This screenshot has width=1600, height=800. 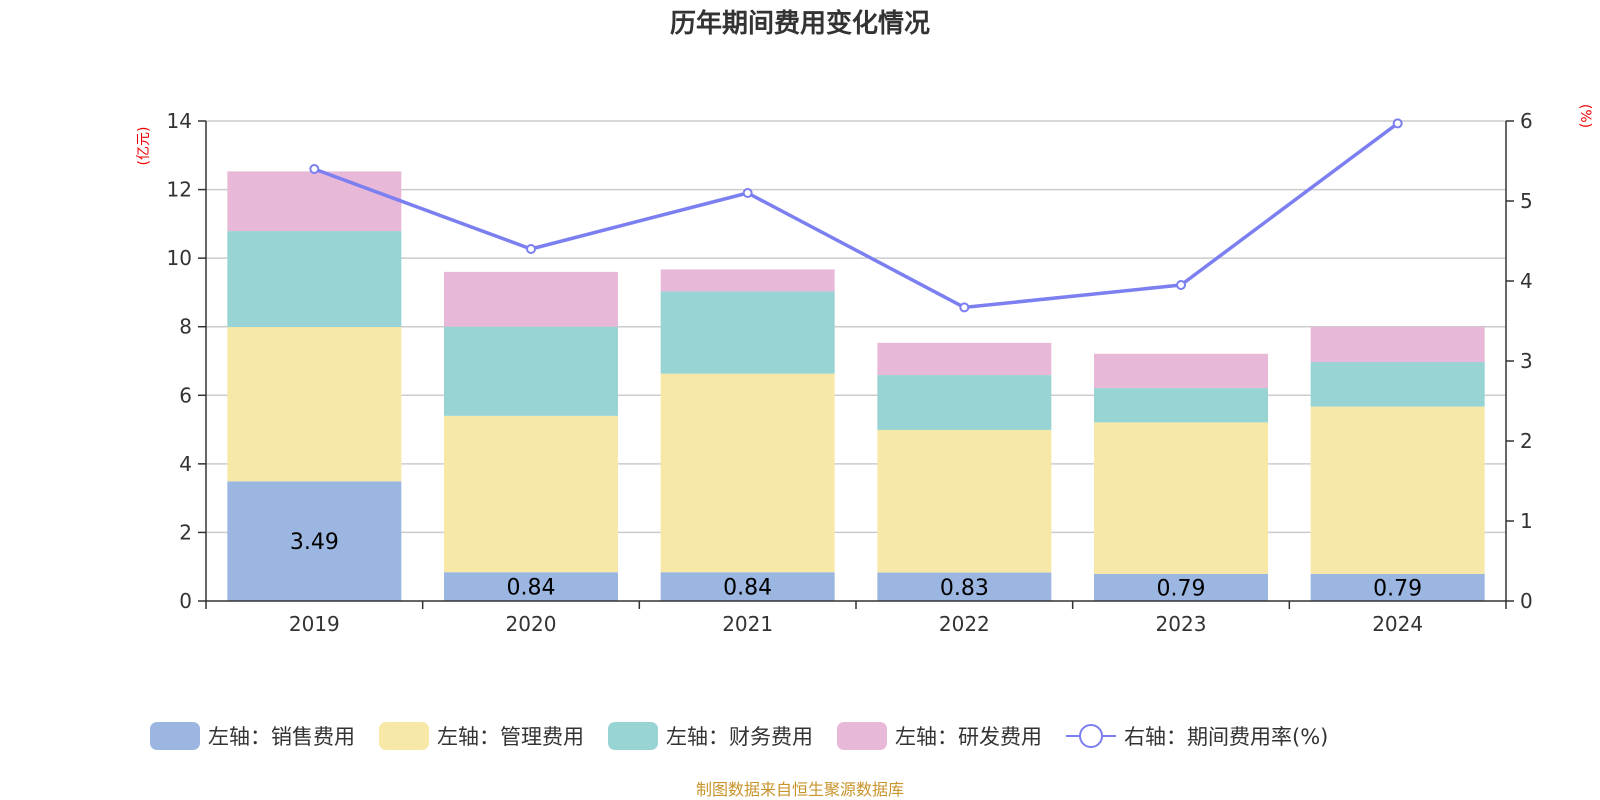 I want to click on legend-item-3: 左轴：财务费用, so click(x=710, y=736).